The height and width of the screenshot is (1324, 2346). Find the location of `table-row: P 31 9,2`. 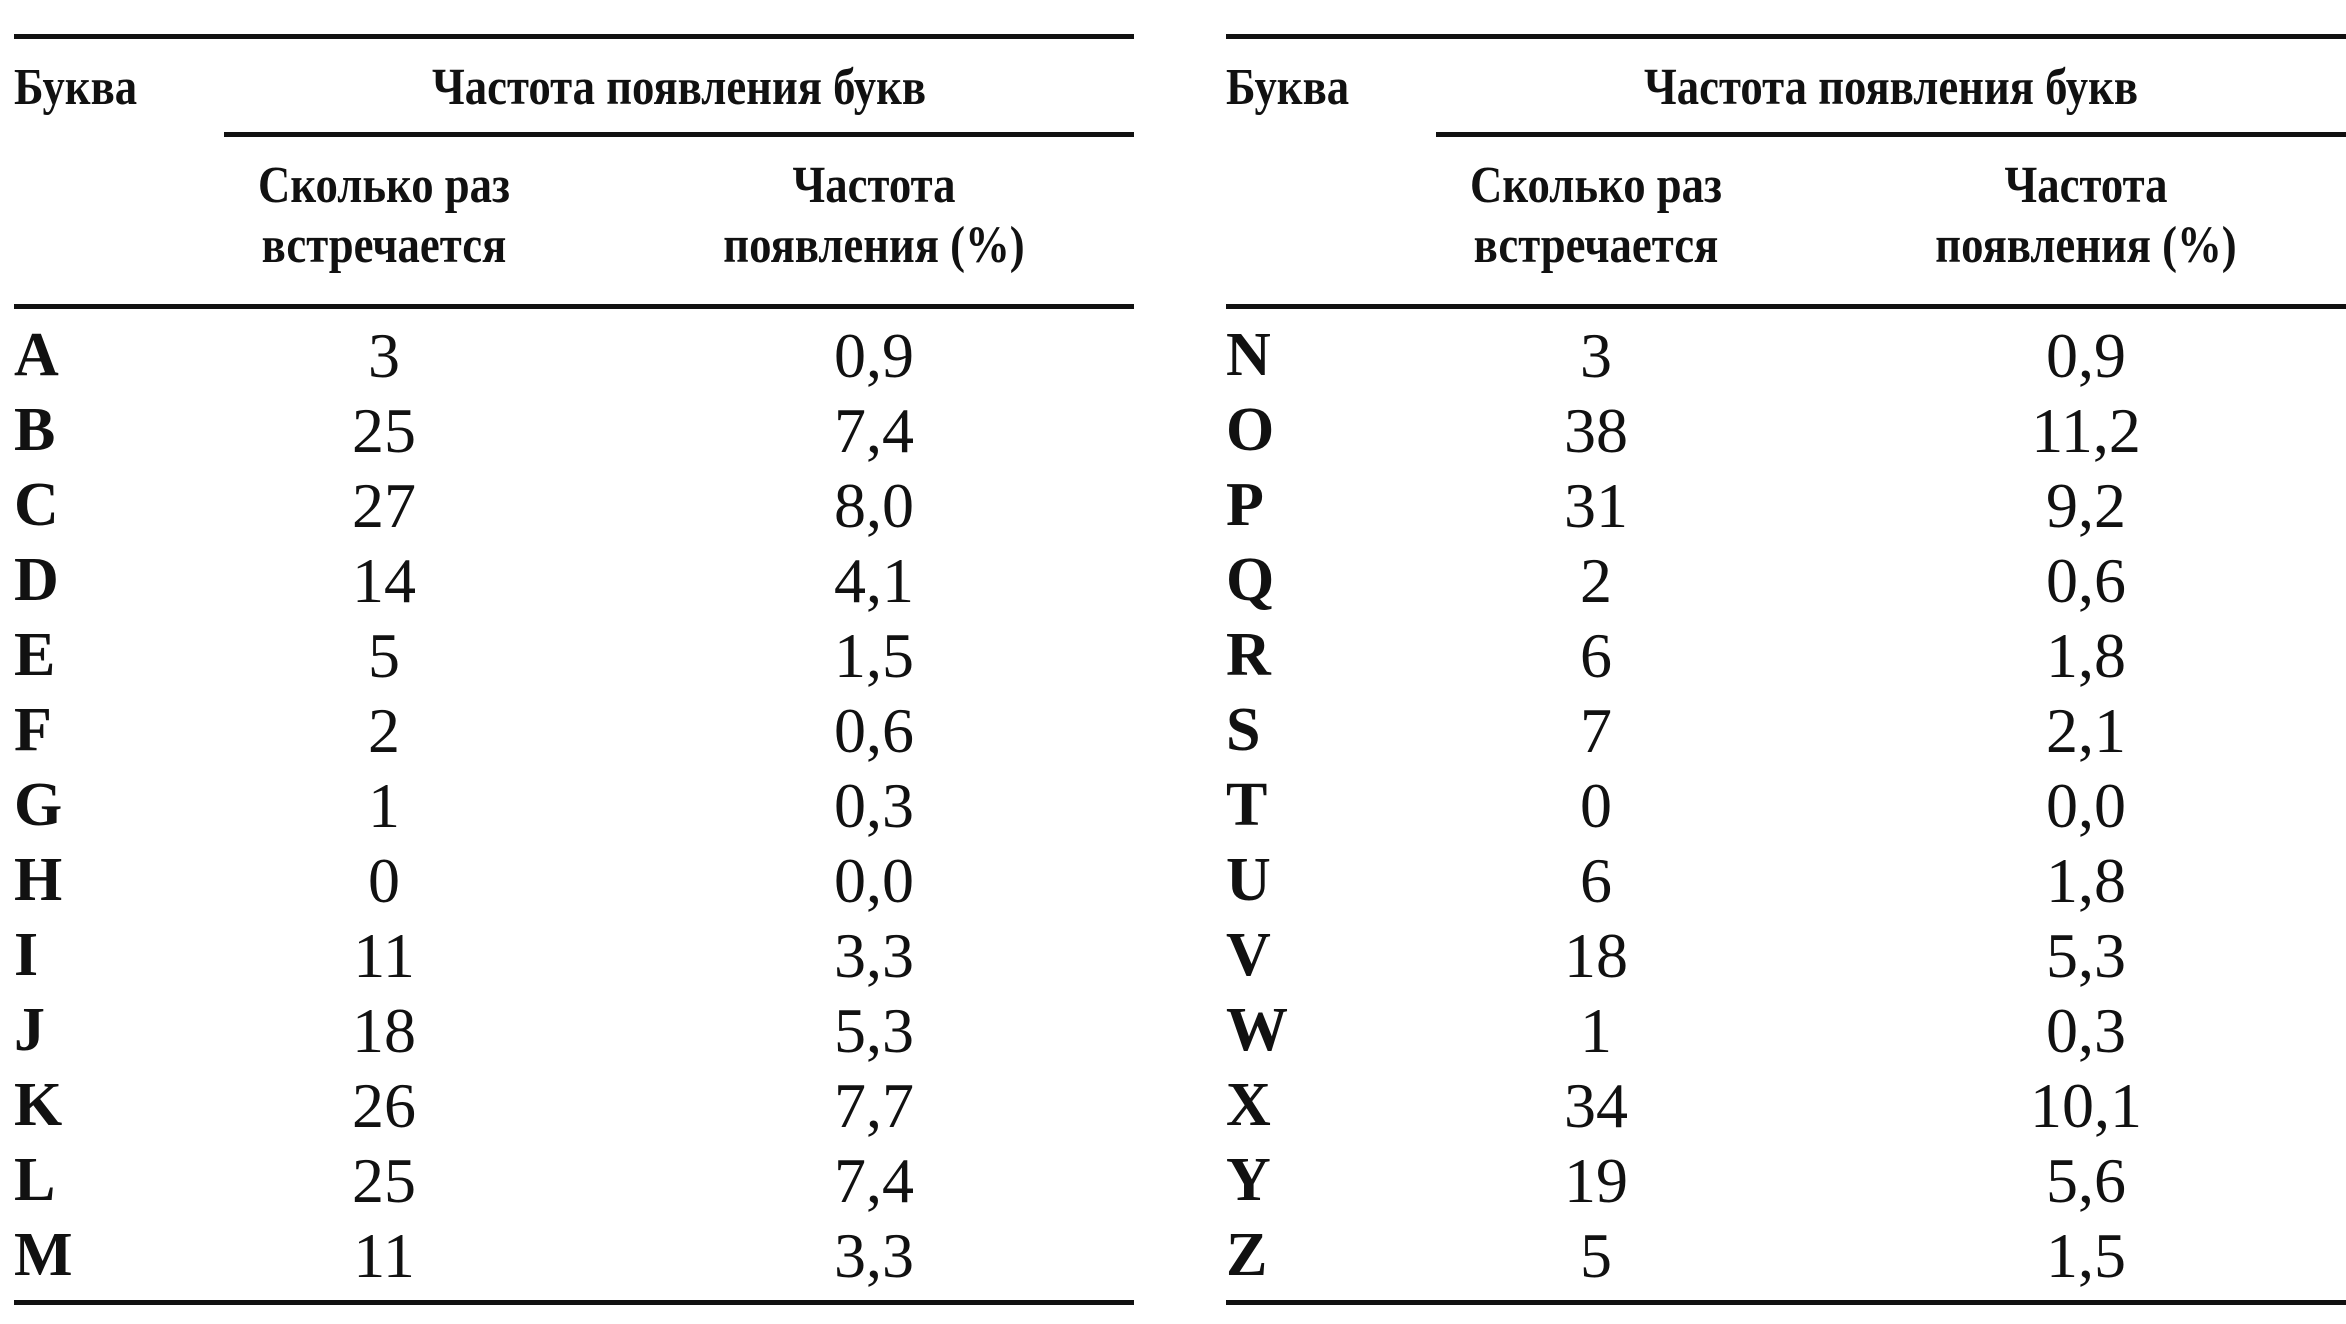

table-row: P 31 9,2 is located at coordinates (1786, 505).